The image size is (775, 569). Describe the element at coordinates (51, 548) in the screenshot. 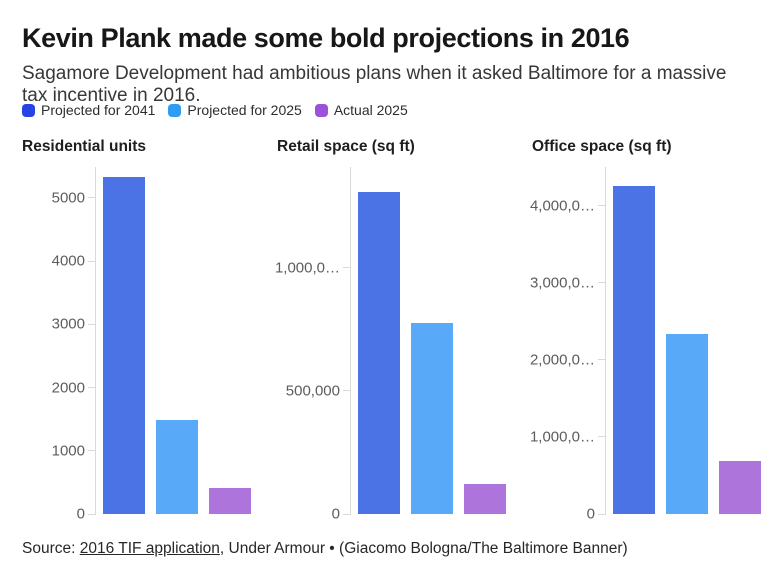

I see `source-prefix: Source:` at that location.